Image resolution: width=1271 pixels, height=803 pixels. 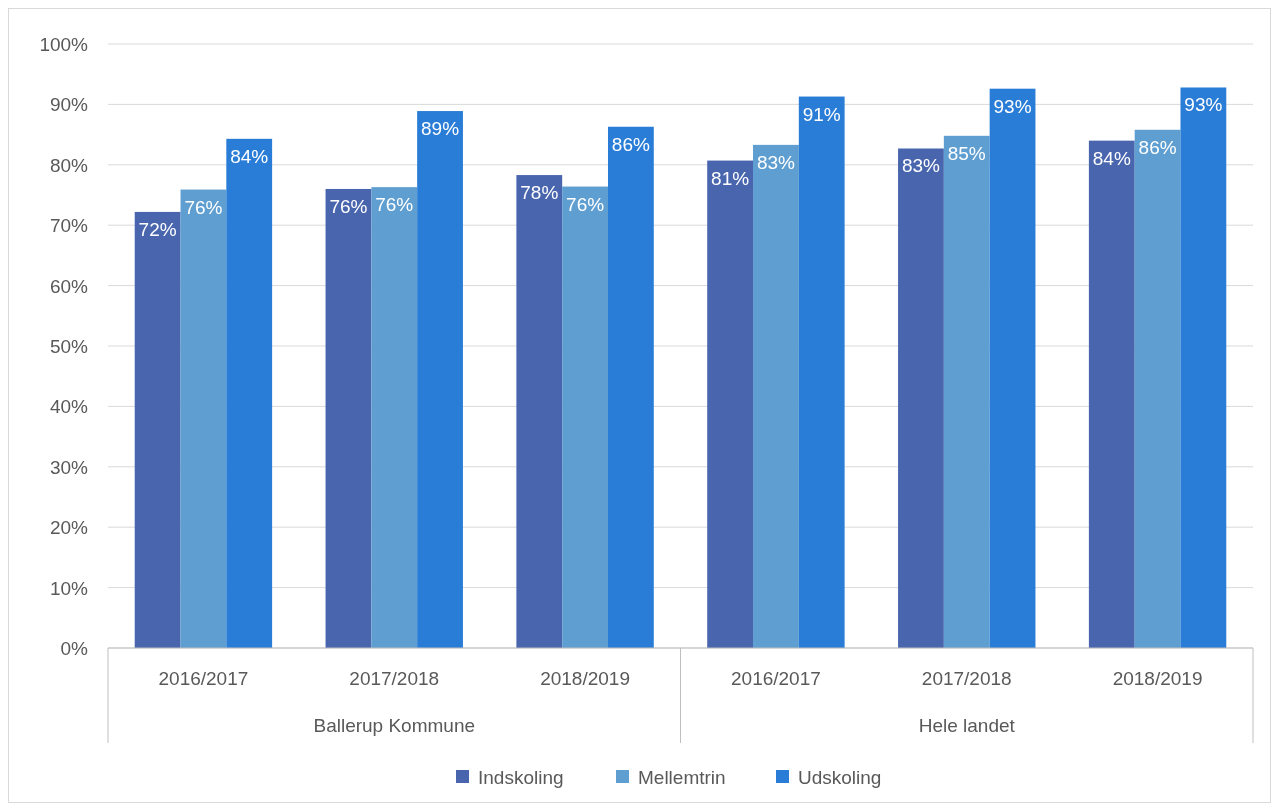 I want to click on y-tick-label: 100%, so click(x=64, y=44).